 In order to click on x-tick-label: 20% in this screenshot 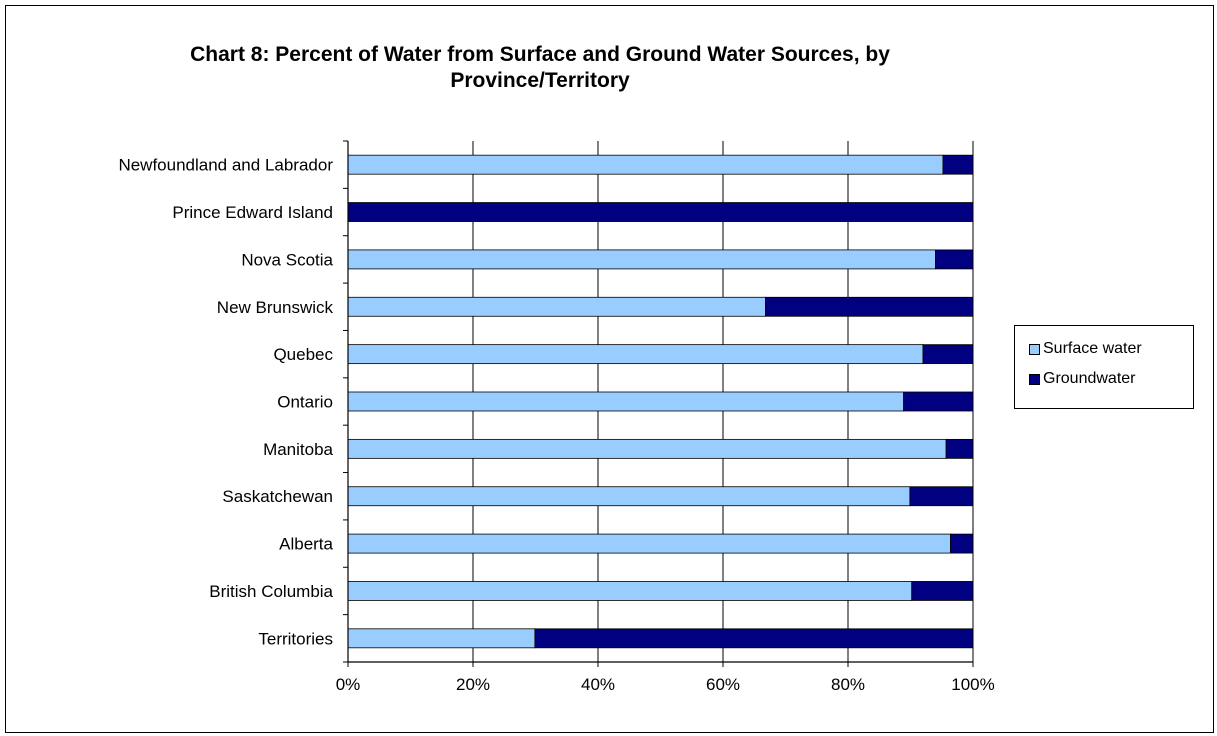, I will do `click(473, 684)`.